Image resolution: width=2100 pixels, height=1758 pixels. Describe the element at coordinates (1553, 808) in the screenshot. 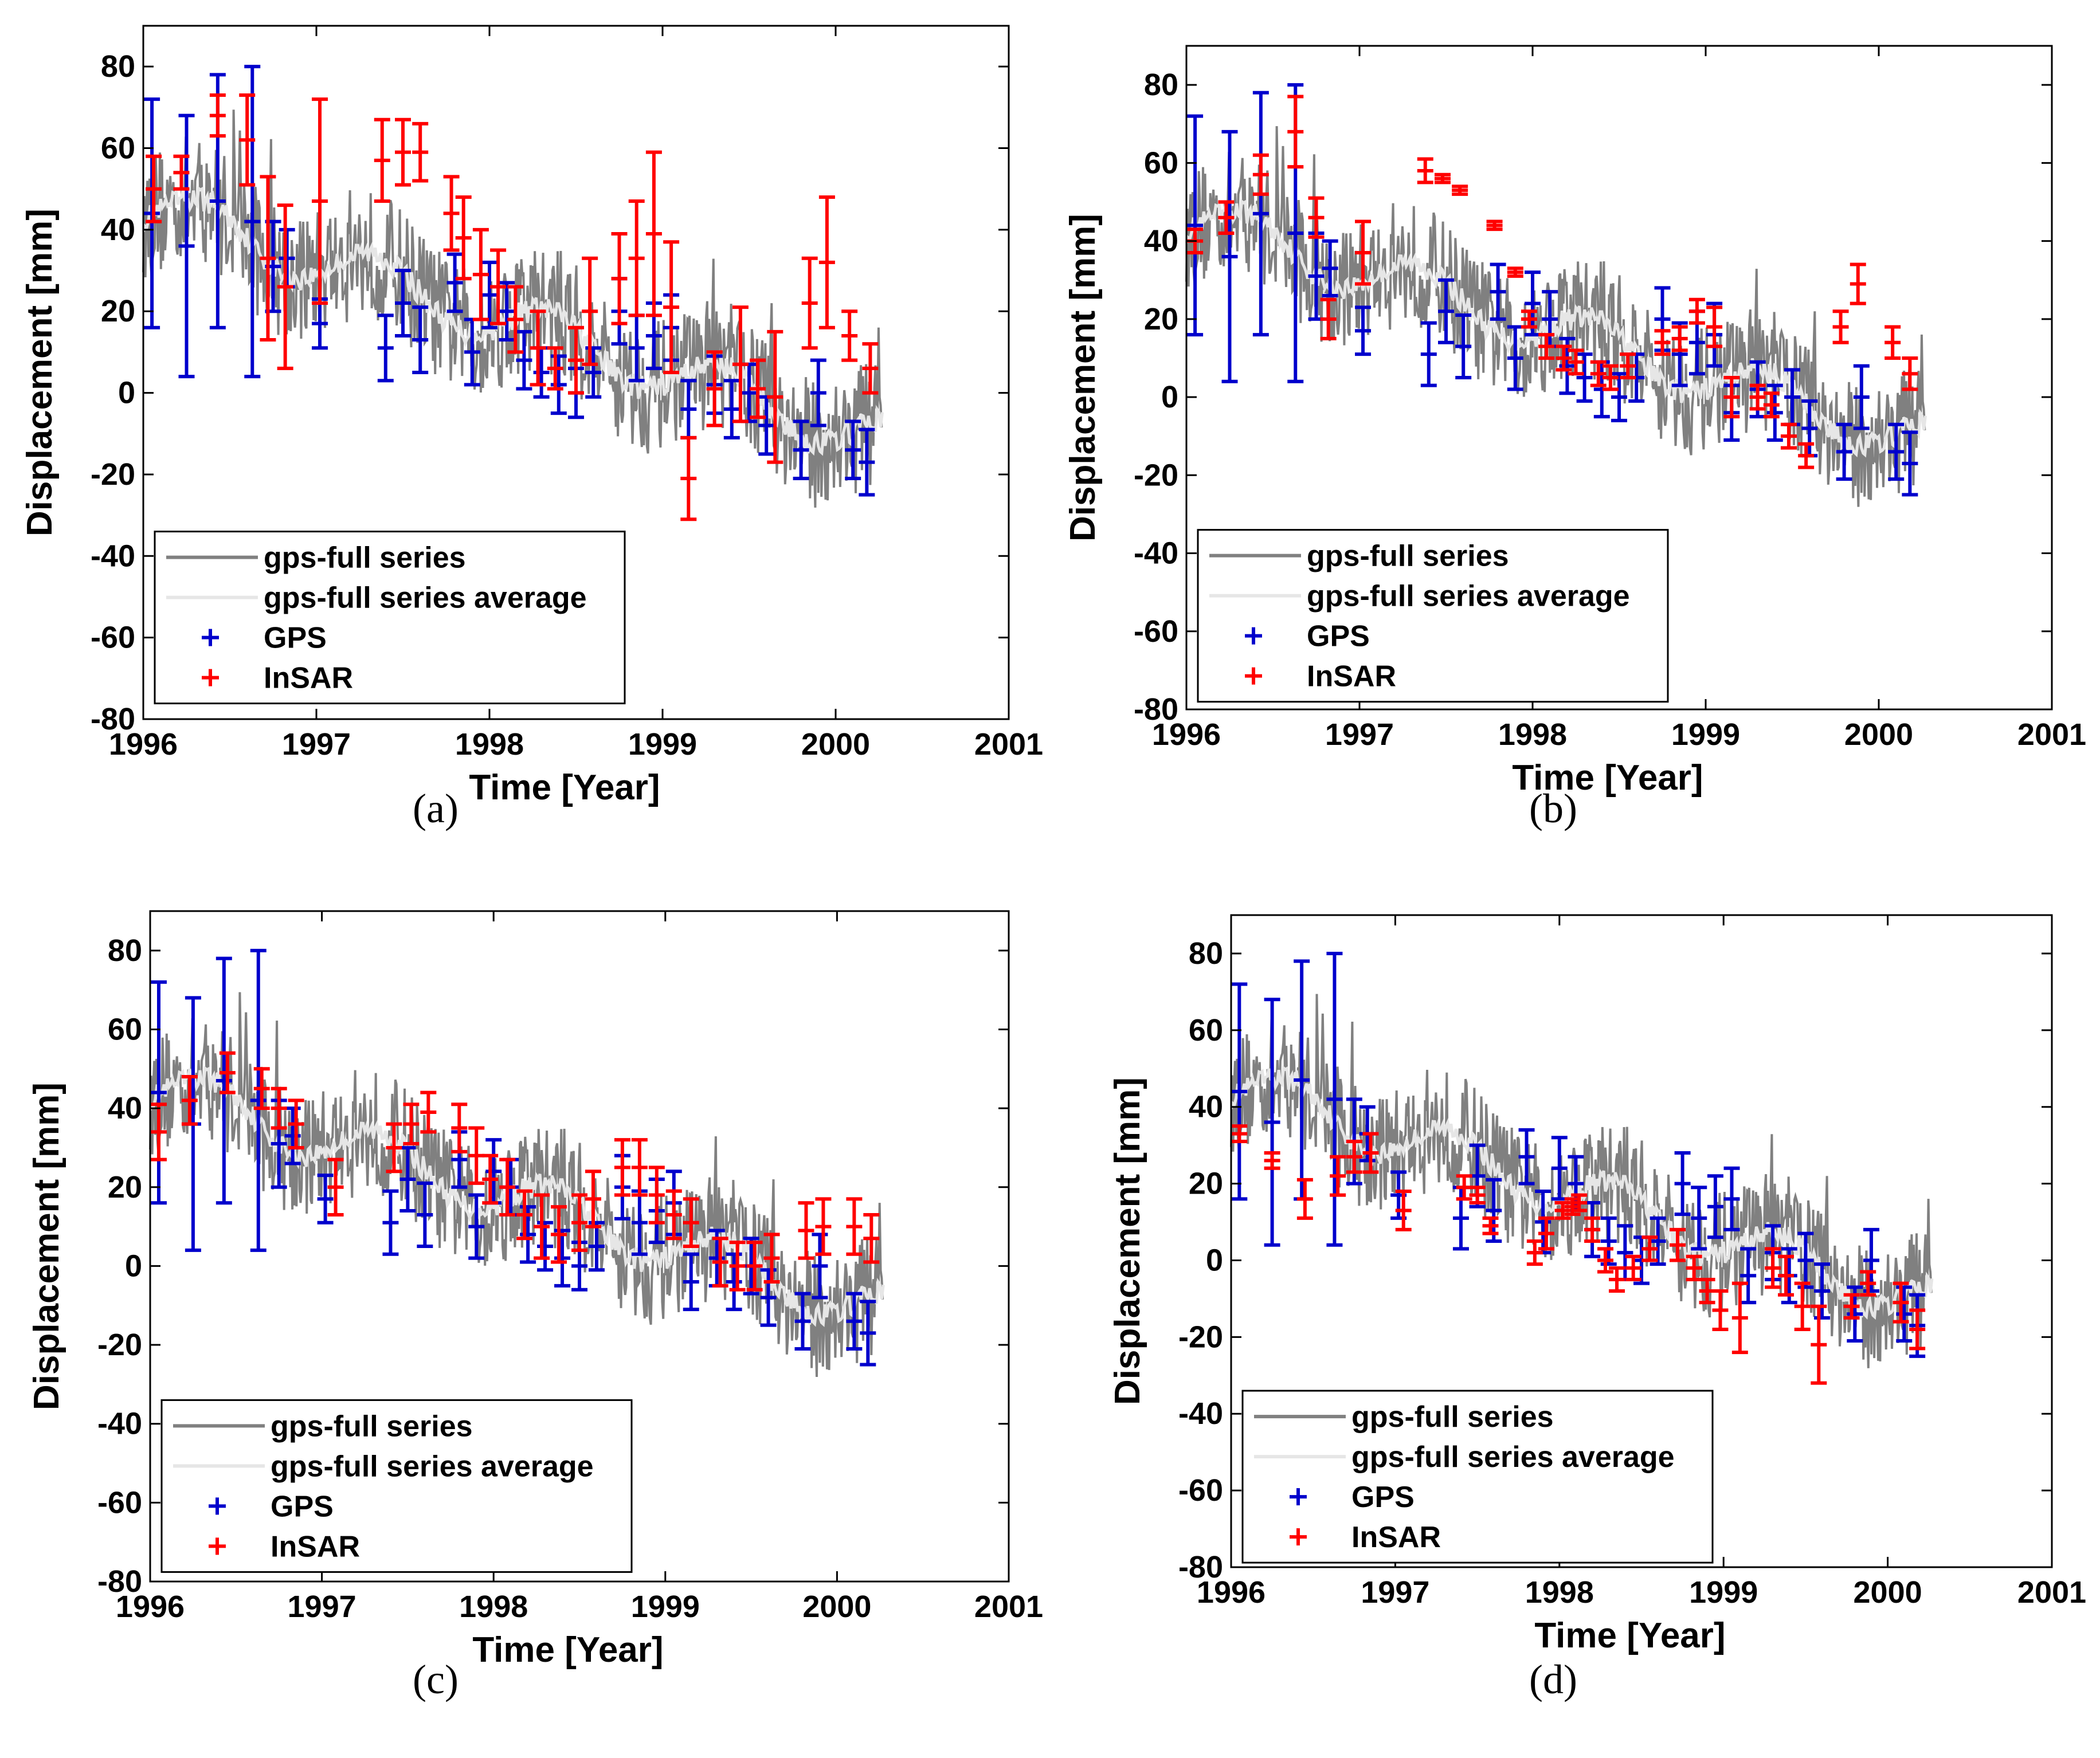

I see `panel-caption: (b)` at that location.